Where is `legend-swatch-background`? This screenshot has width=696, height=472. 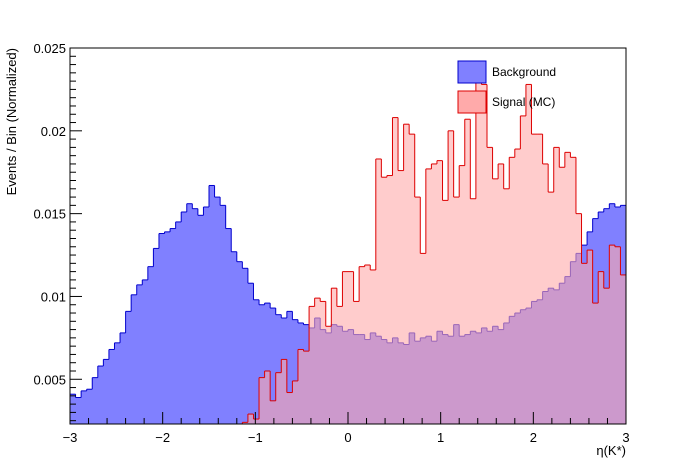
legend-swatch-background is located at coordinates (472, 72).